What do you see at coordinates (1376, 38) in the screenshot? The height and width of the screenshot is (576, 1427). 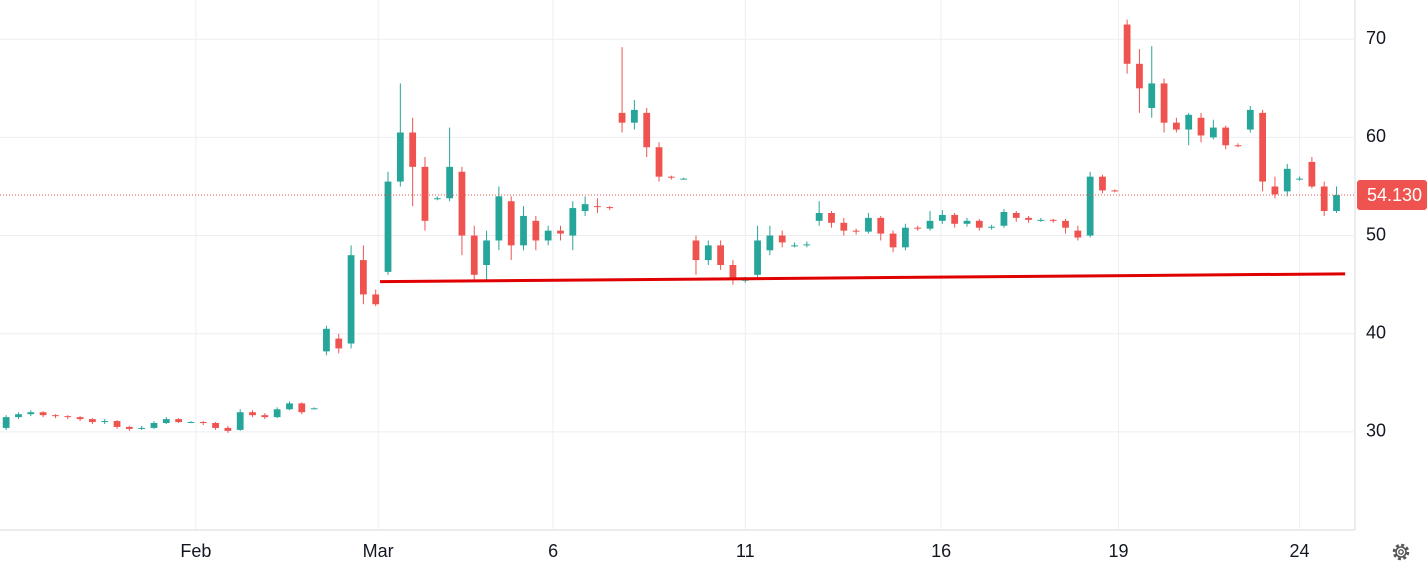 I see `y-tick-label: 70` at bounding box center [1376, 38].